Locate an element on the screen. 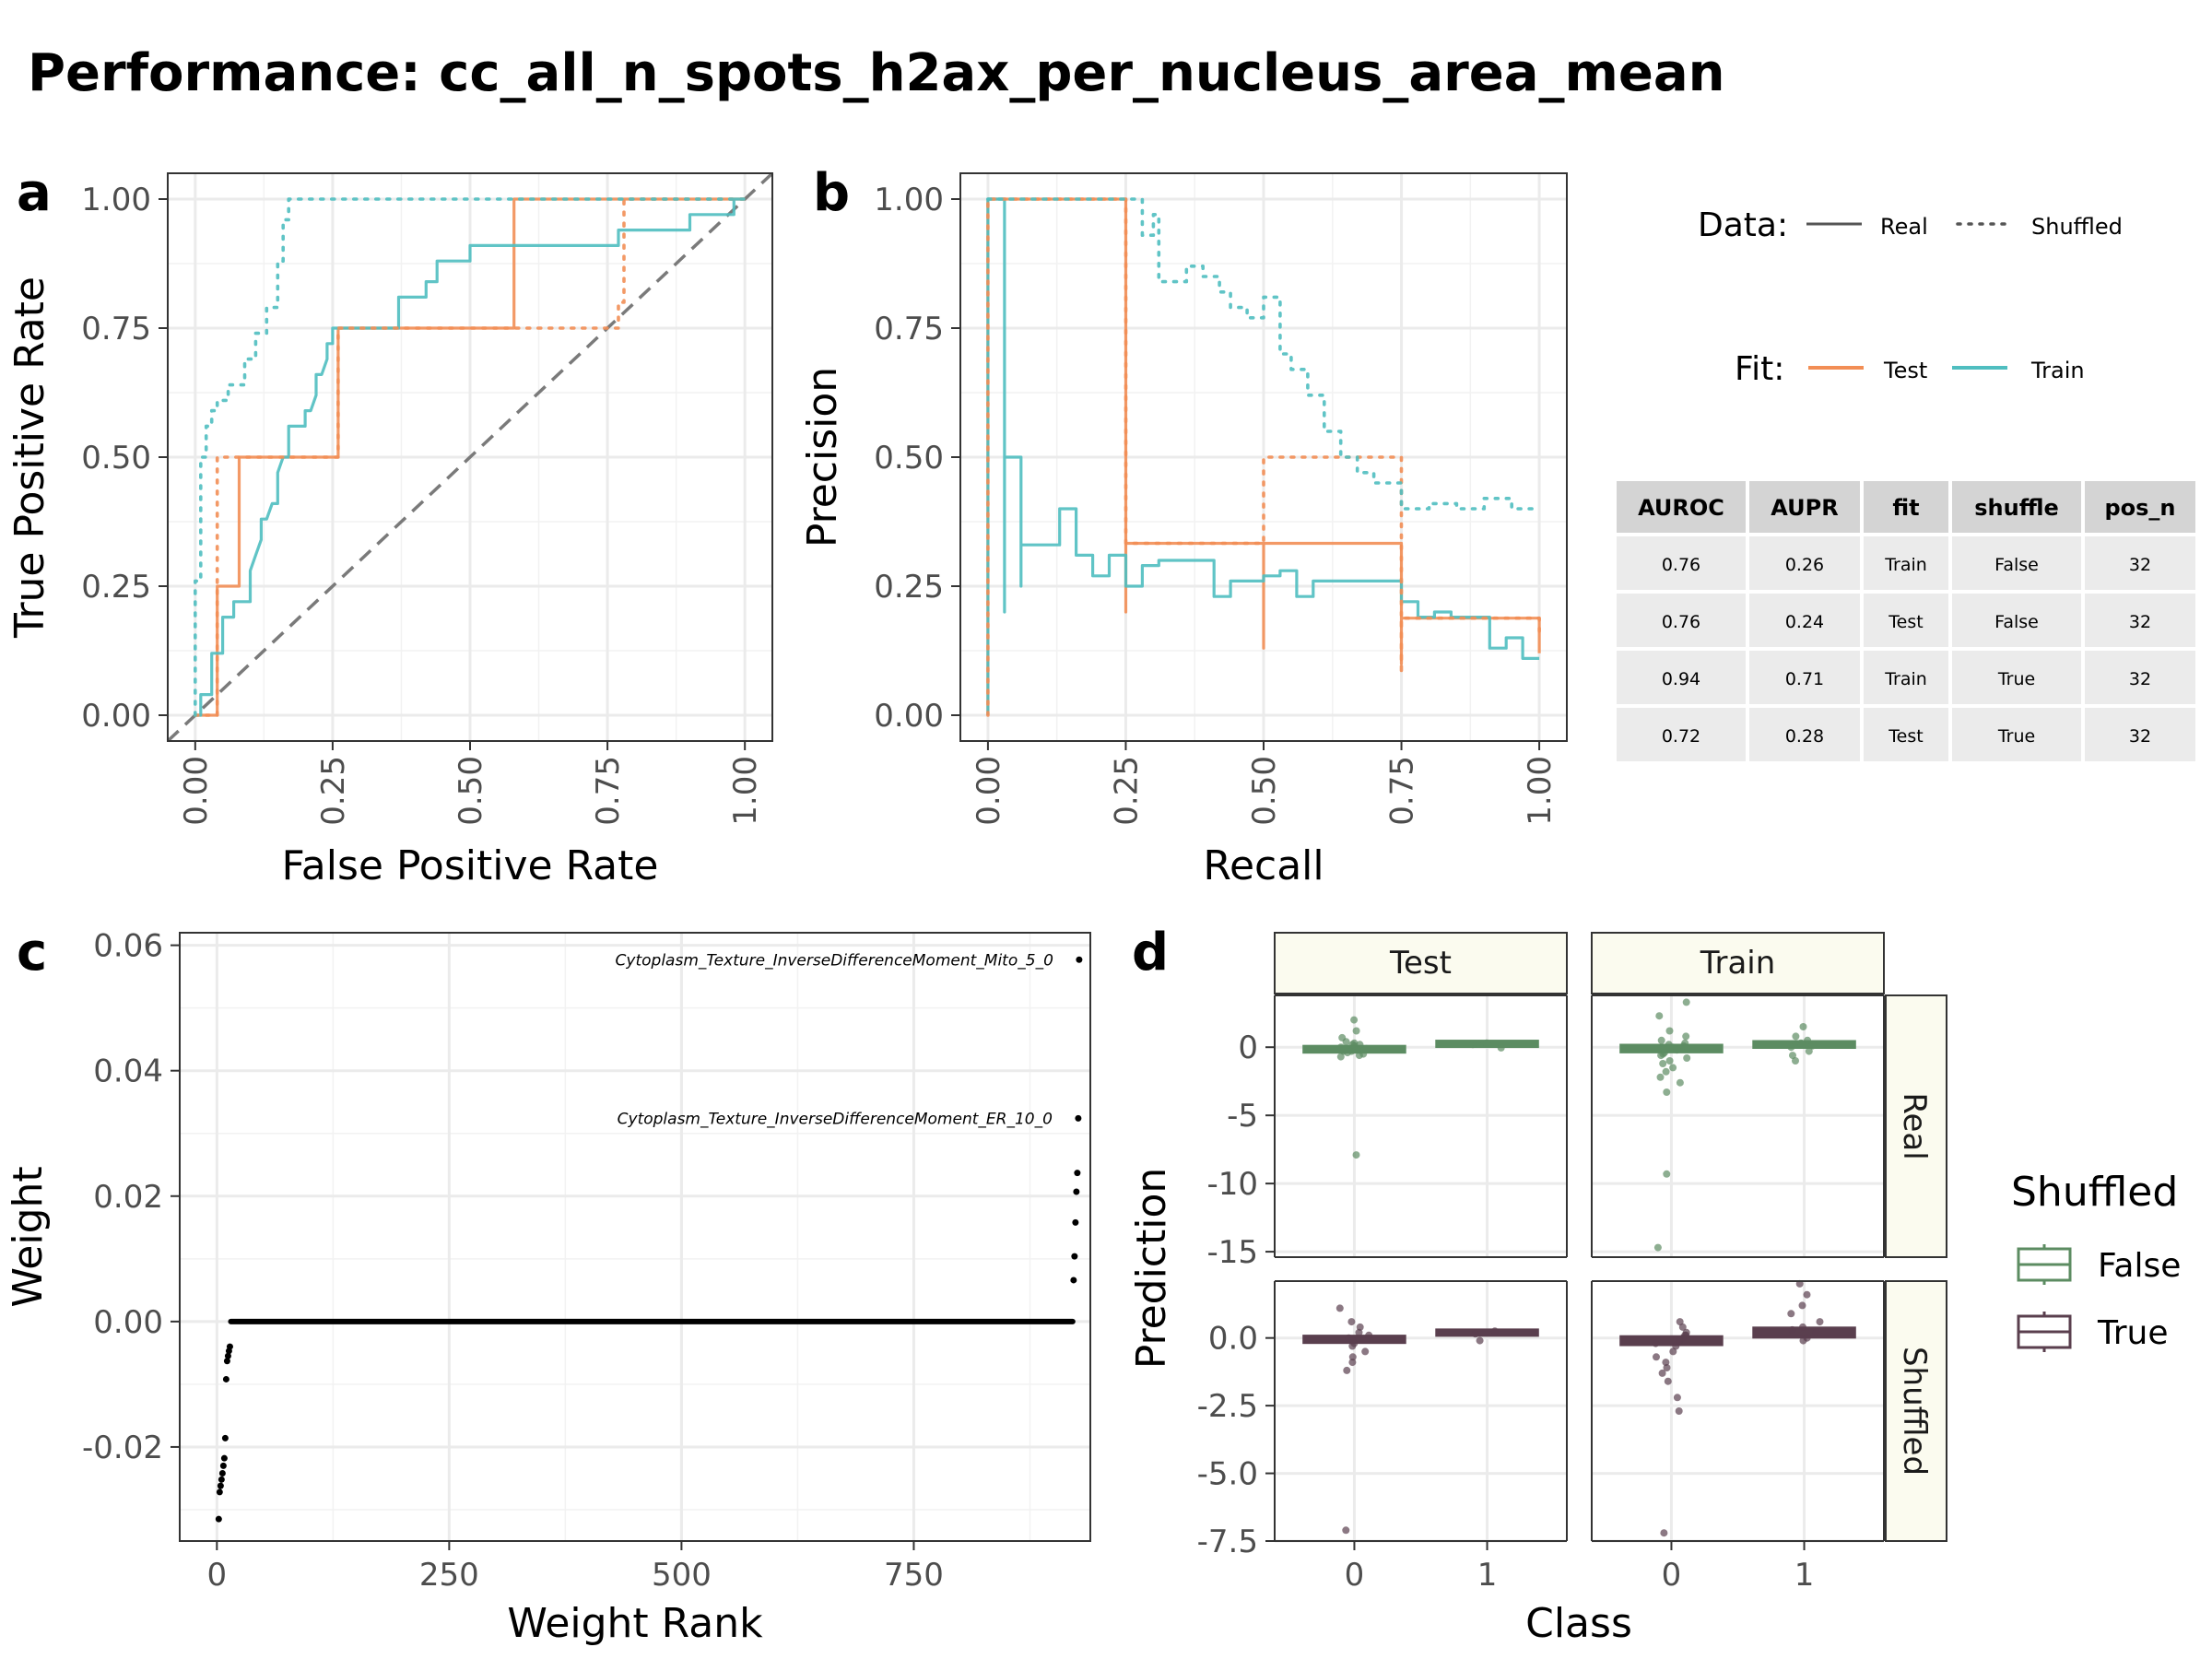 Image resolution: width=2212 pixels, height=1659 pixels. table-cell-value: 0.24 is located at coordinates (1804, 622).